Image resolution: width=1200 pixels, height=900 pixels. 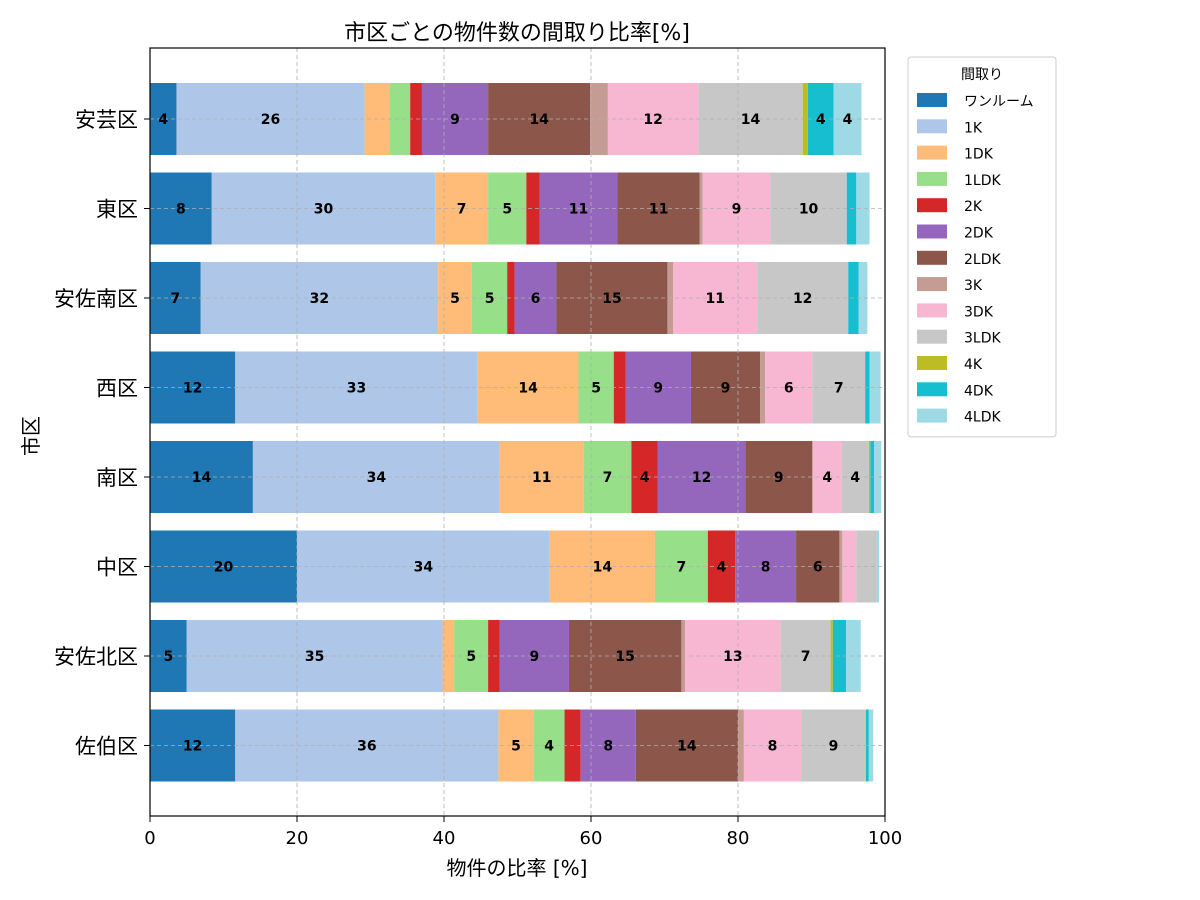 What do you see at coordinates (523, 832) in the screenshot?
I see `x-axis-ticks: 0 20 40 60 80 100` at bounding box center [523, 832].